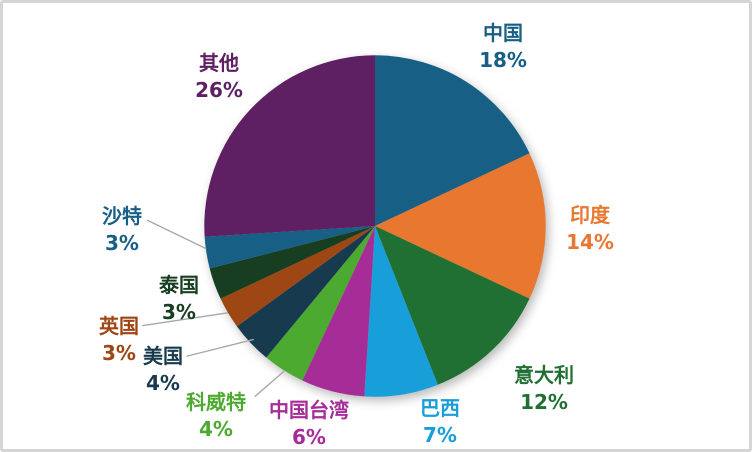 The image size is (752, 452). Describe the element at coordinates (401, 311) in the screenshot. I see `pie-slice-brazil` at that location.